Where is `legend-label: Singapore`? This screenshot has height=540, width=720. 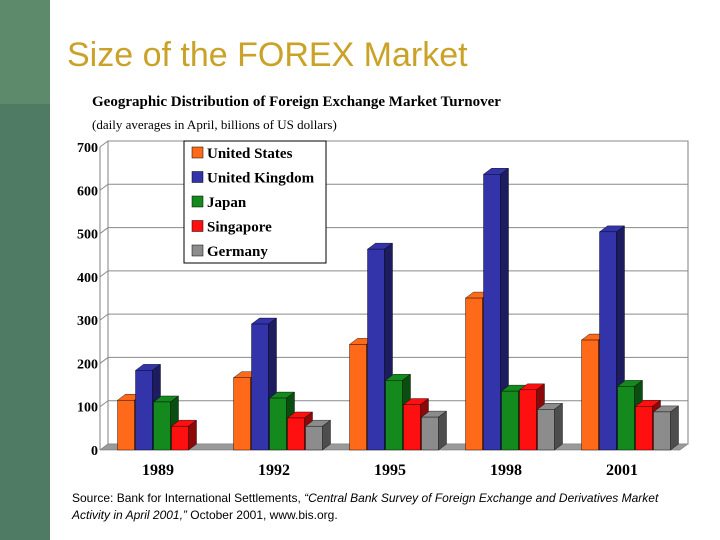 legend-label: Singapore is located at coordinates (239, 228).